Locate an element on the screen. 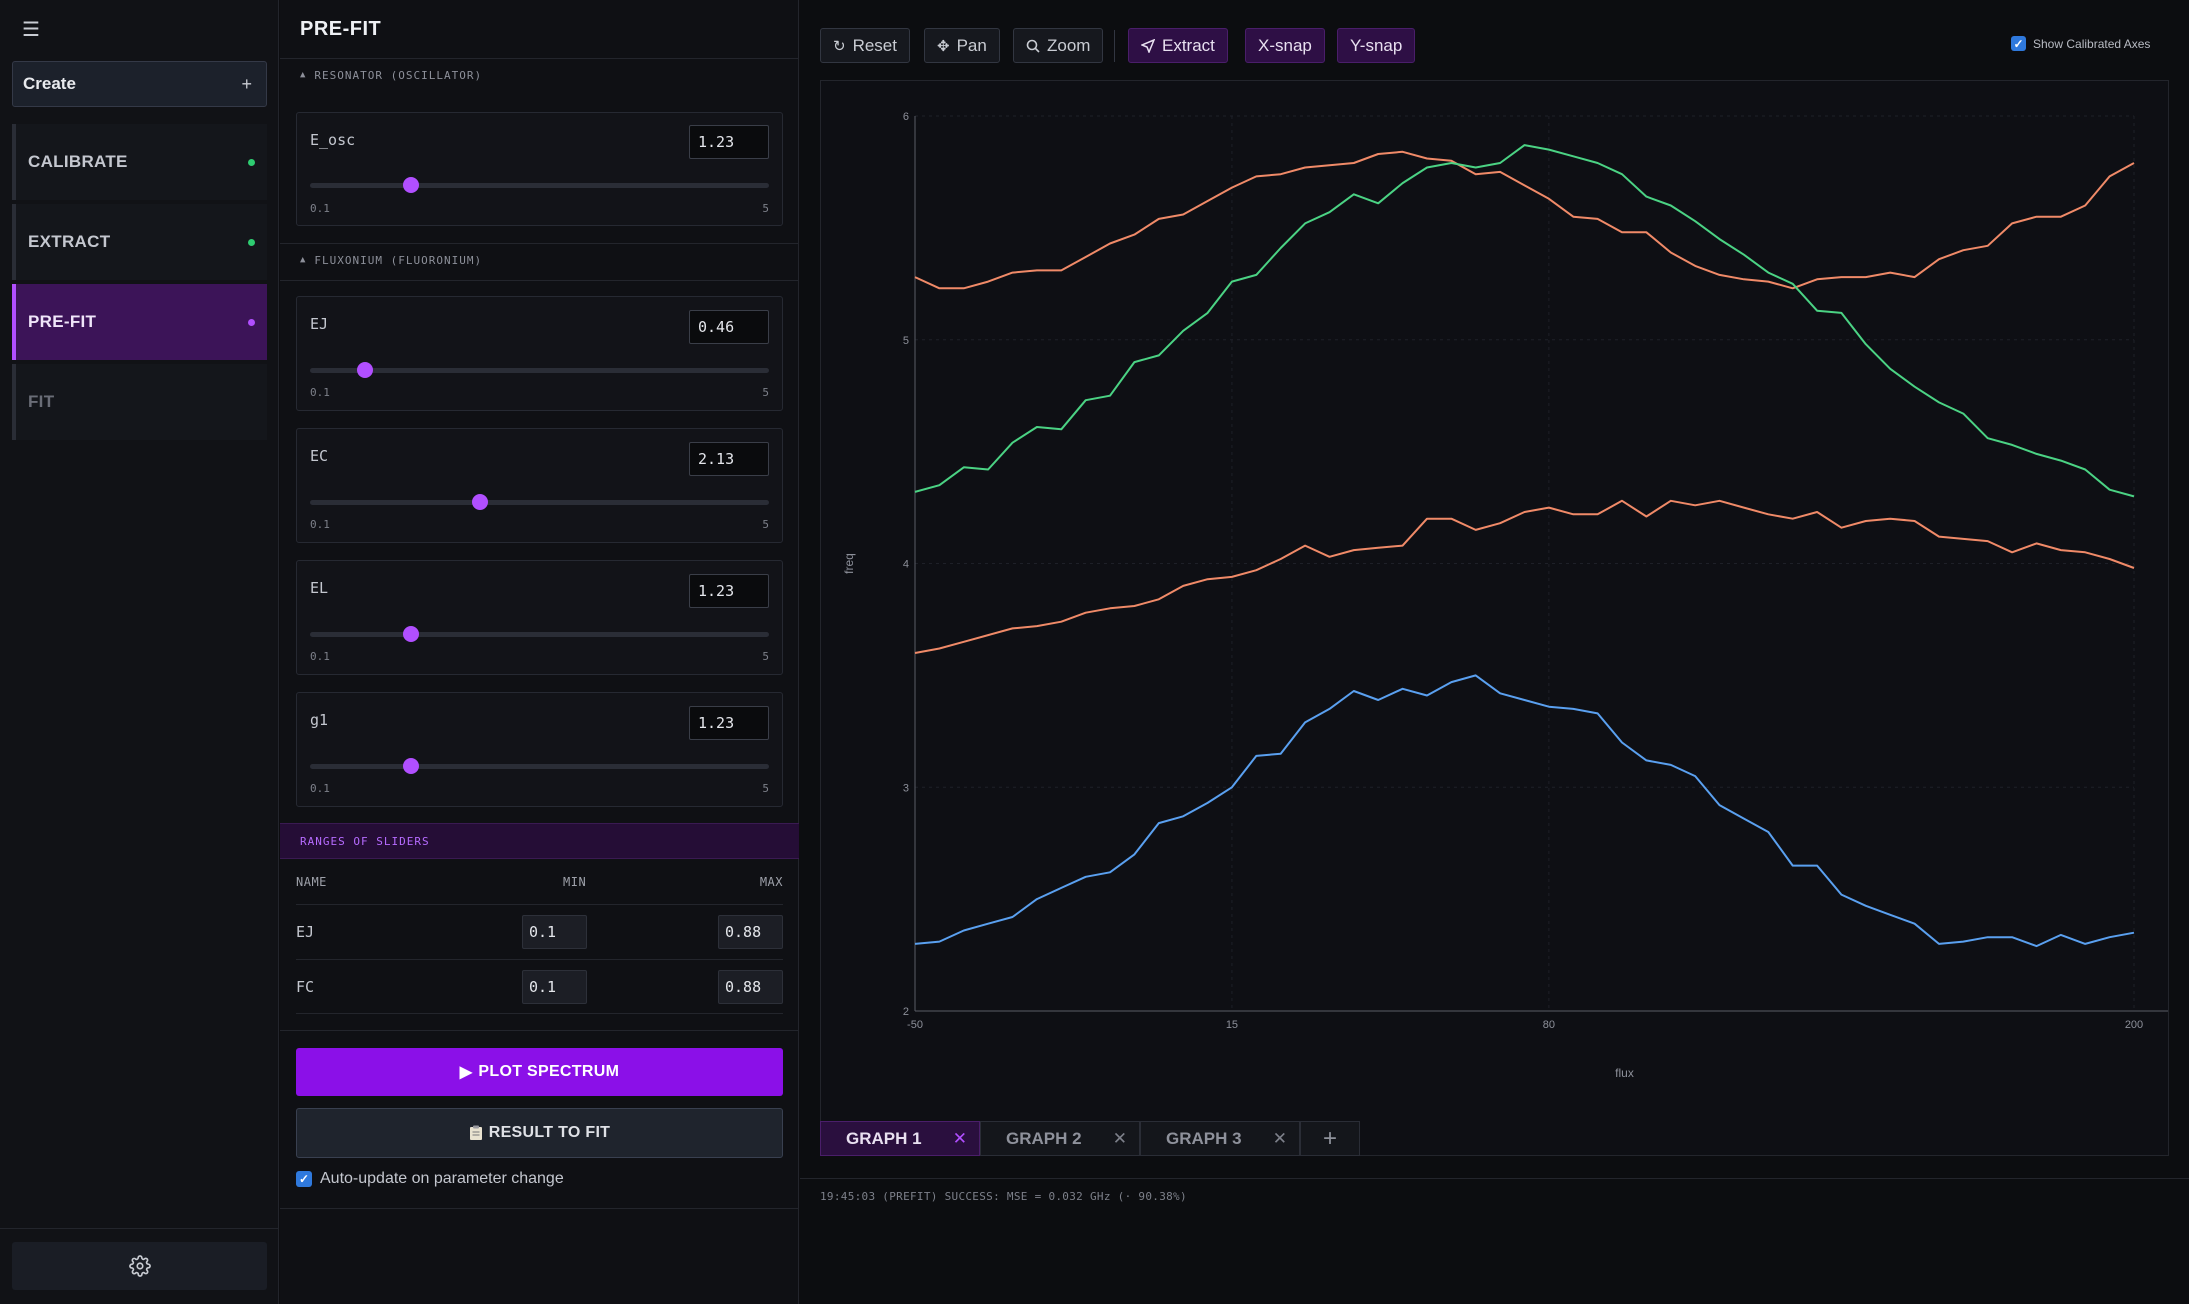  step-prefit: PRE-FIT is located at coordinates (139, 322).